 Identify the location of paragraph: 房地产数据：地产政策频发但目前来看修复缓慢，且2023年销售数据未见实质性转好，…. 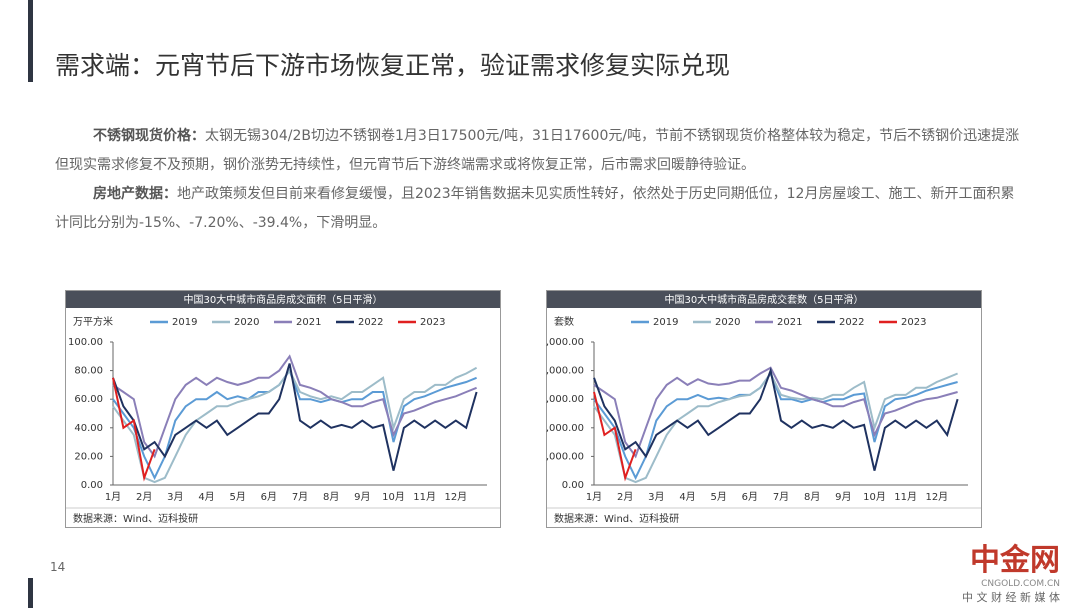
(540, 209).